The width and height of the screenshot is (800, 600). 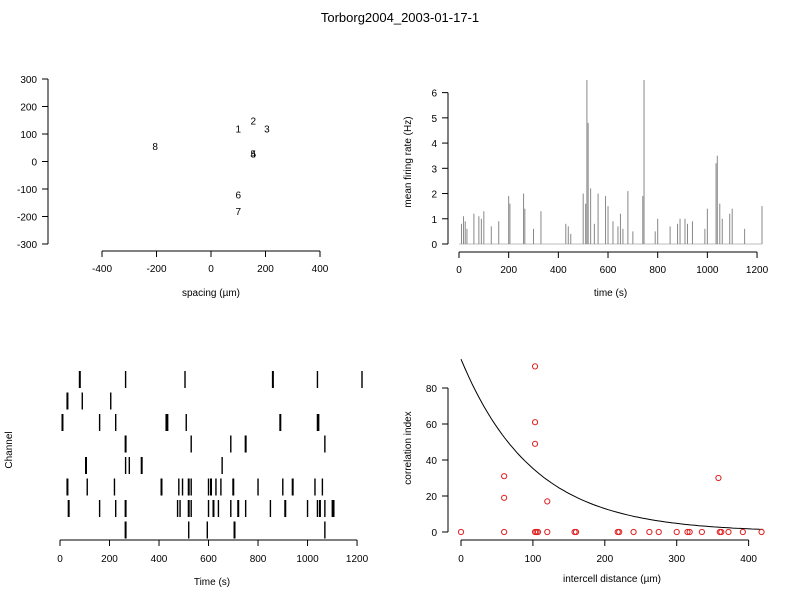 What do you see at coordinates (156, 269) in the screenshot?
I see `x-tick-label: -200` at bounding box center [156, 269].